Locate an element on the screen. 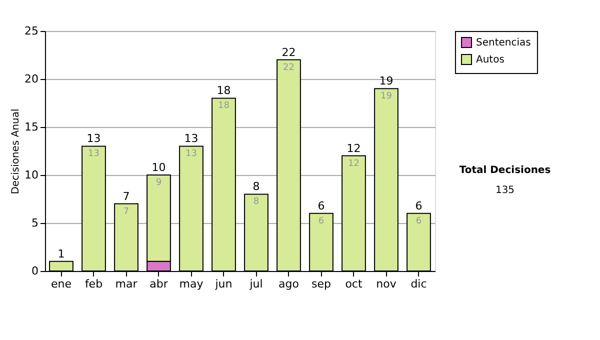  x-tick-label: jul is located at coordinates (255, 284).